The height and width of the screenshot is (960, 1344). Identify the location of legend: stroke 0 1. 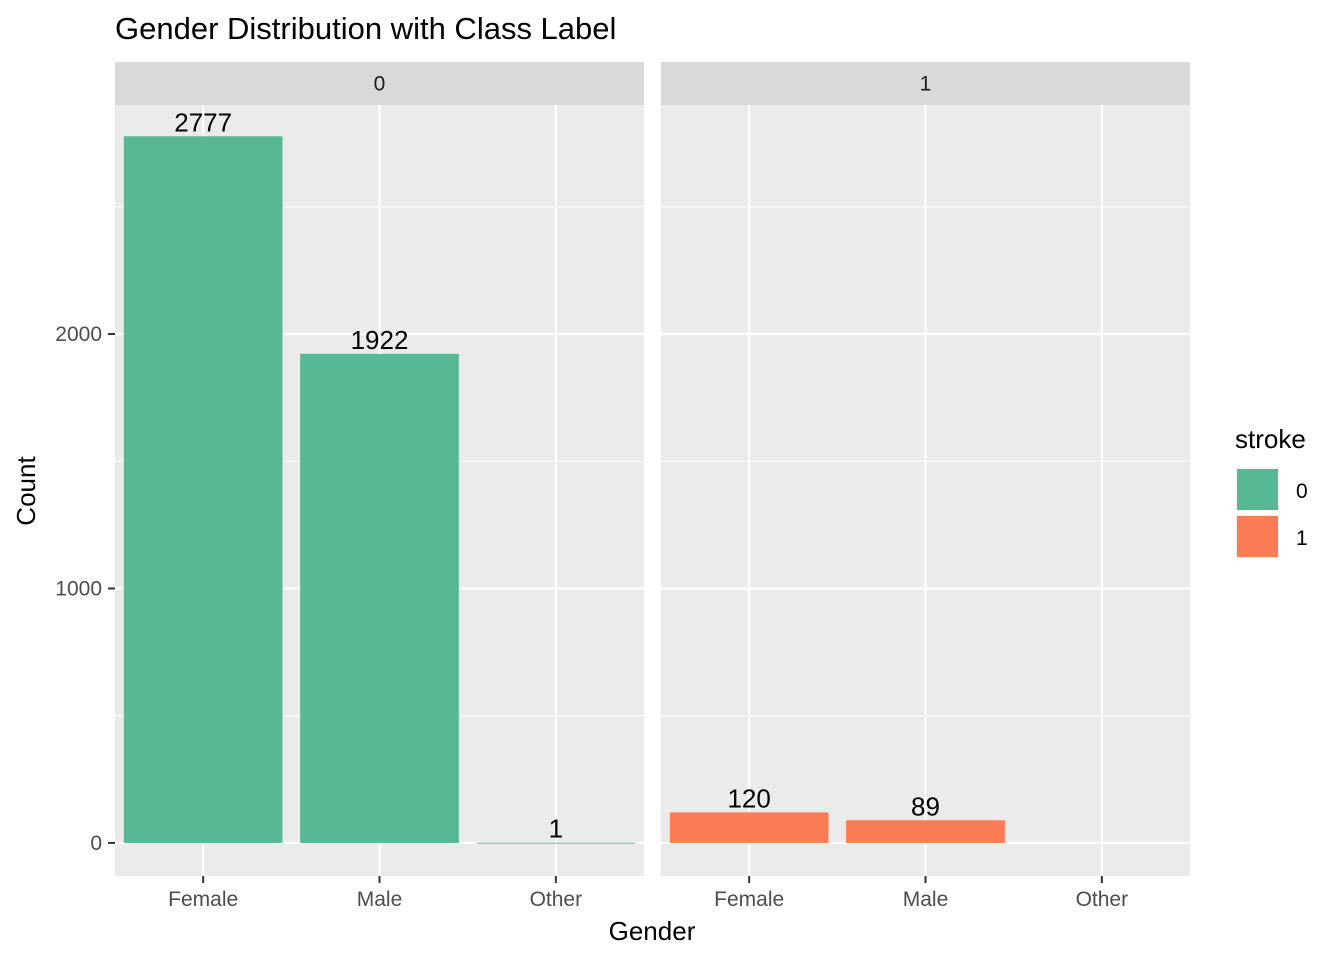
(1271, 491).